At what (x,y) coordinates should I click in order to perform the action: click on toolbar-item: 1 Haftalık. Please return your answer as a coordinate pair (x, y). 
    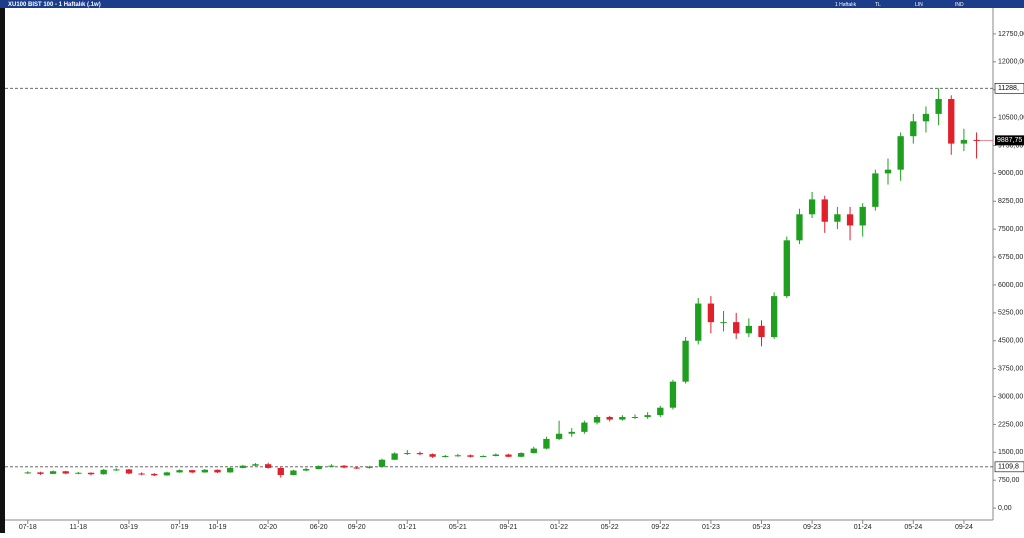
    Looking at the image, I should click on (846, 5).